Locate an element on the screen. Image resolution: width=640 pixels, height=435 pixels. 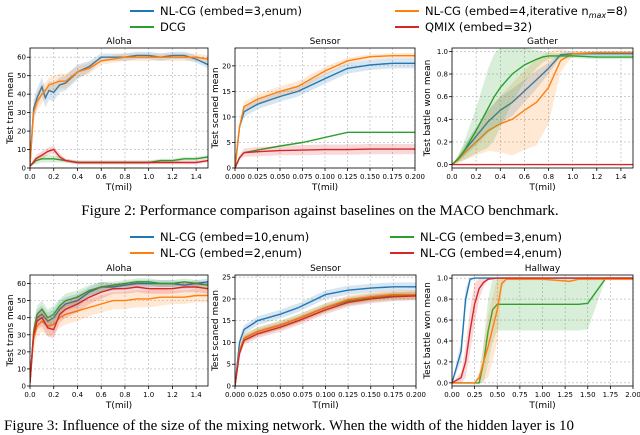
y-tick-label: 25 is located at coordinates (226, 278).